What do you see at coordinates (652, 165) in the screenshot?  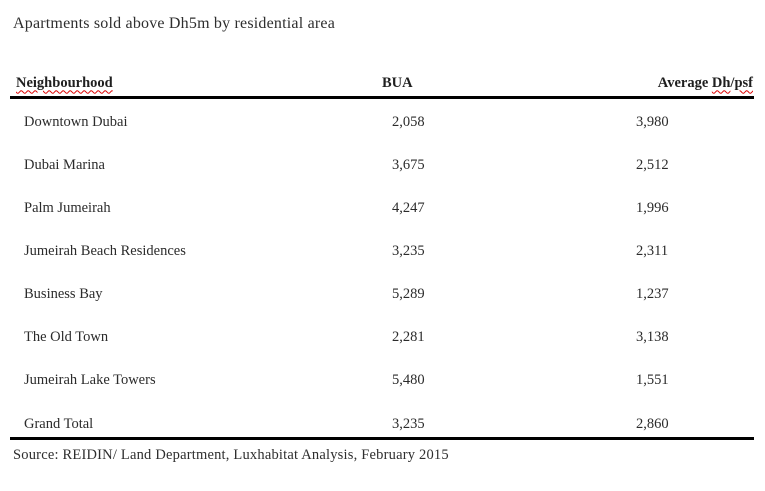 I see `cell-average-dh-psf: 2,512` at bounding box center [652, 165].